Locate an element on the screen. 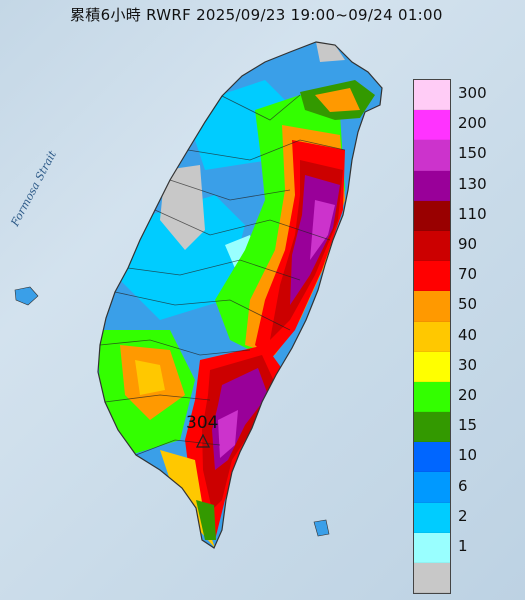  color-legend is located at coordinates (432, 337).